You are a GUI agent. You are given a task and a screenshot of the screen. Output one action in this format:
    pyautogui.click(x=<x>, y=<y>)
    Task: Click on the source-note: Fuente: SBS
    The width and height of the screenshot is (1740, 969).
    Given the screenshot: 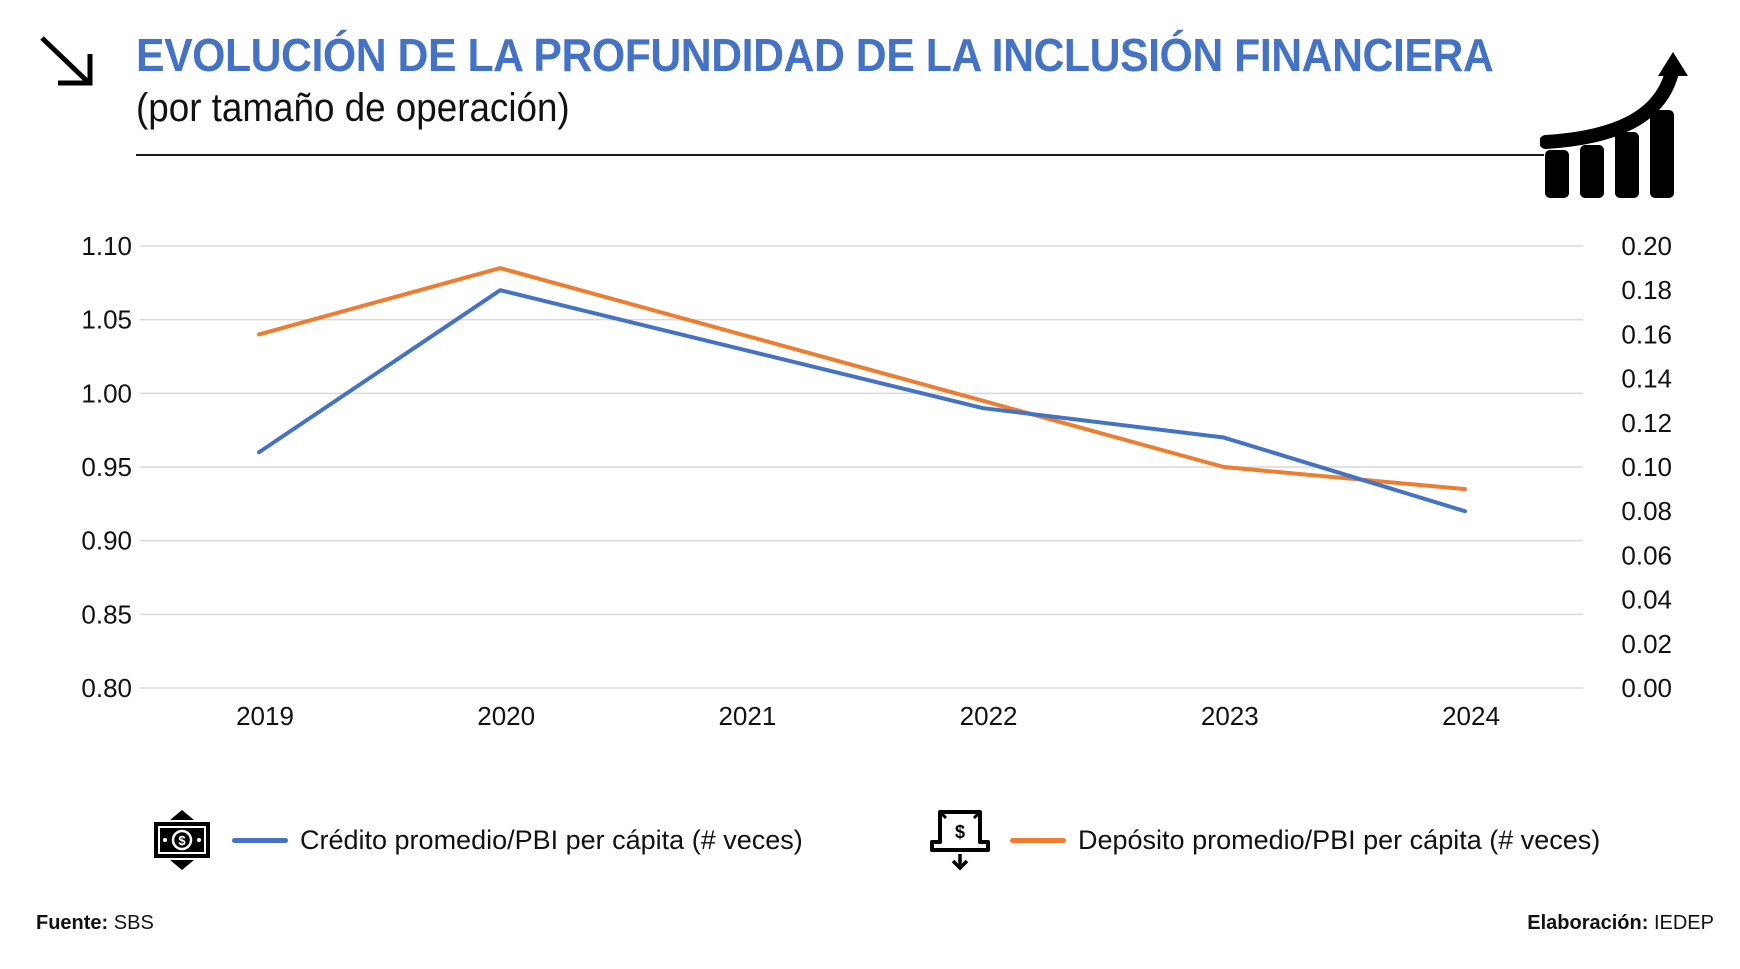 What is the action you would take?
    pyautogui.click(x=95, y=923)
    